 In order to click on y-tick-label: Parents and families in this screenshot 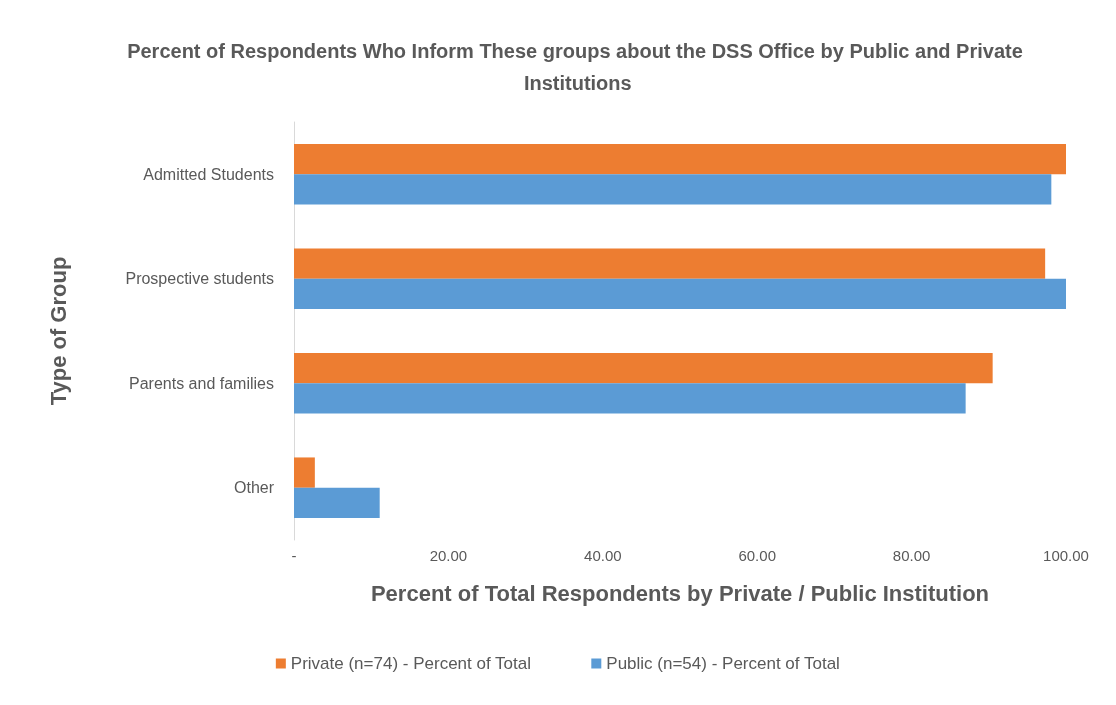, I will do `click(201, 383)`.